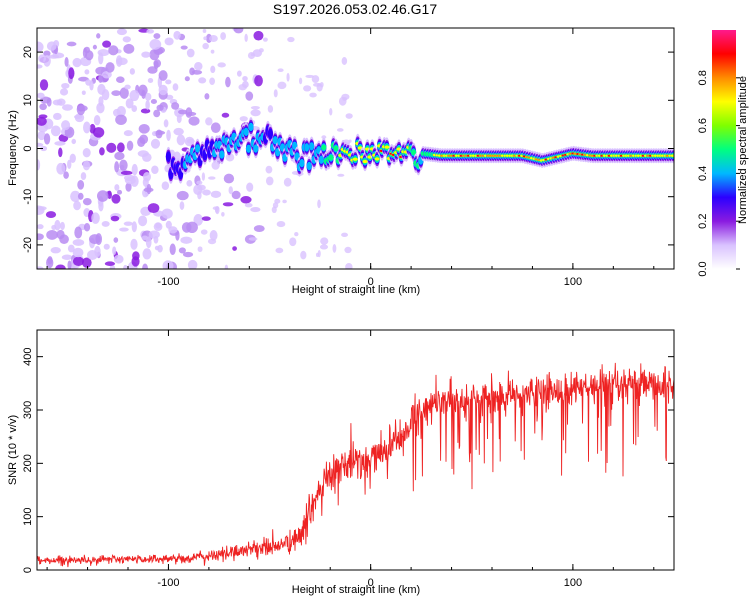 This screenshot has height=600, width=750. What do you see at coordinates (703, 221) in the screenshot?
I see `colorbar-tick-label: 0.2` at bounding box center [703, 221].